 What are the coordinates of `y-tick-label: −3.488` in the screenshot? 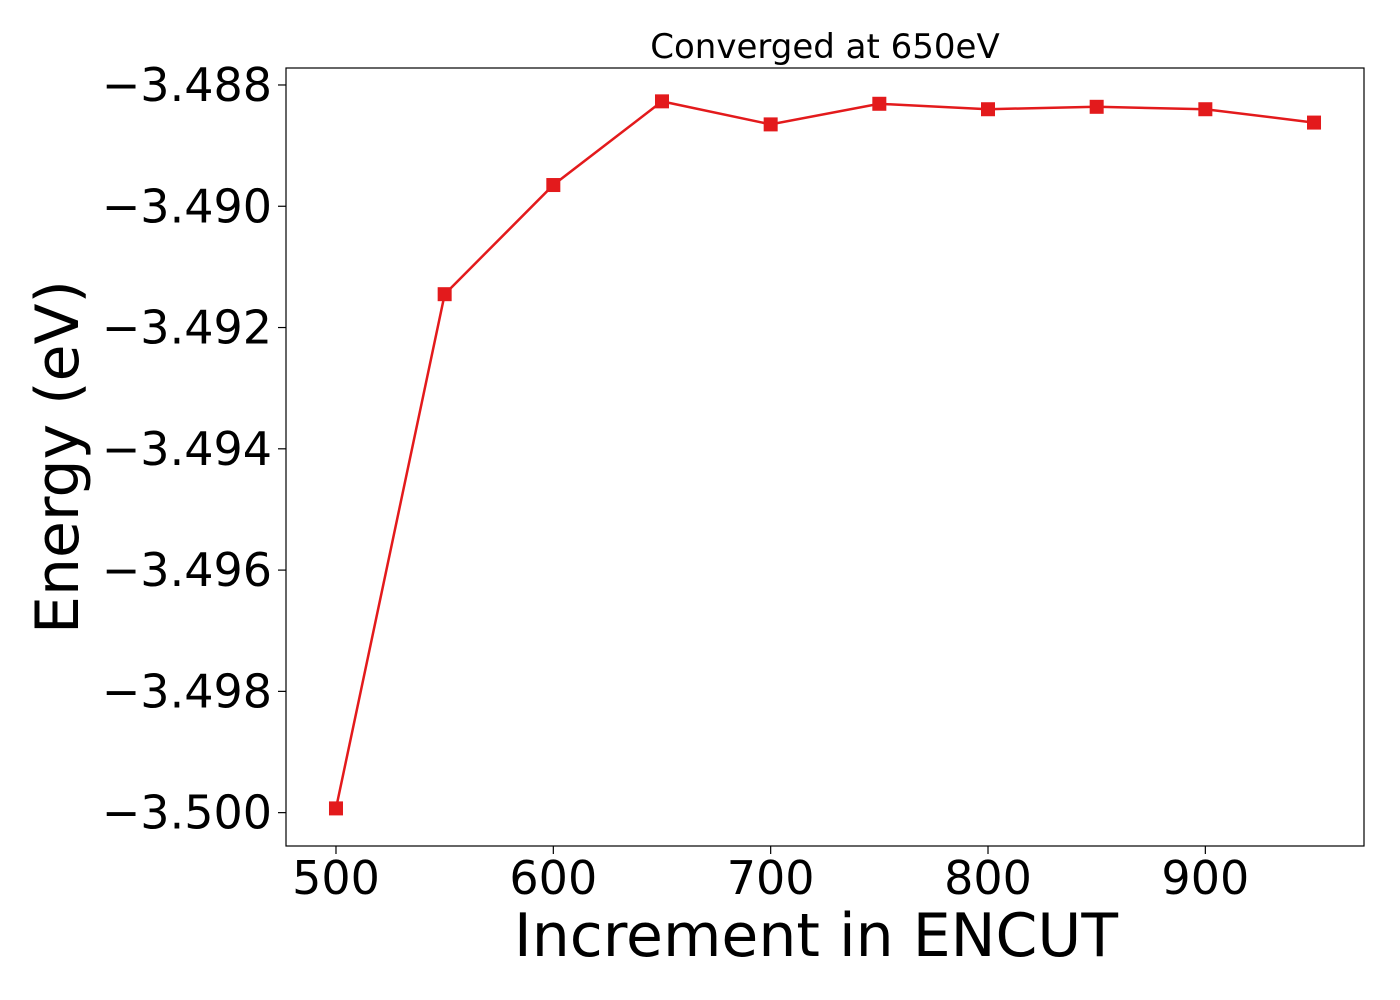 It's located at (187, 85).